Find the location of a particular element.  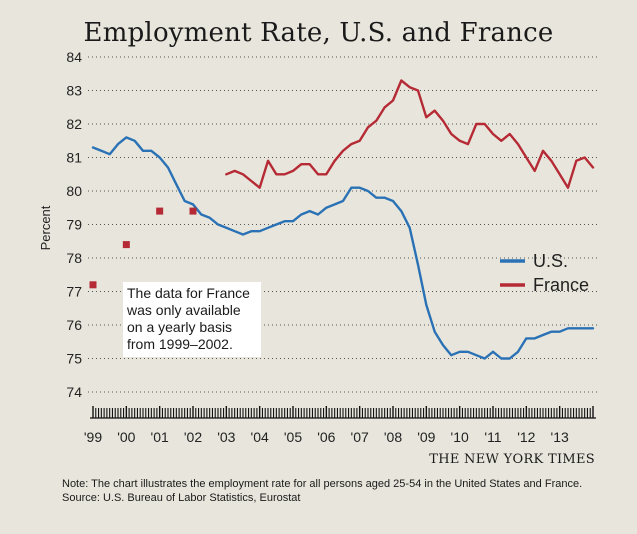

x-tick-label: '11 is located at coordinates (492, 437).